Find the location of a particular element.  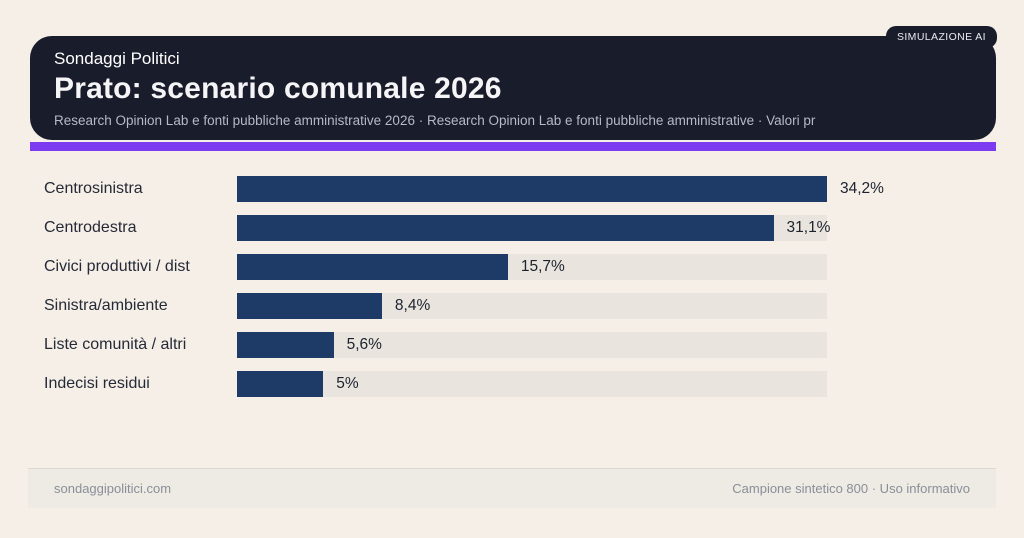

category-label: Centrosinistra is located at coordinates (93, 188).